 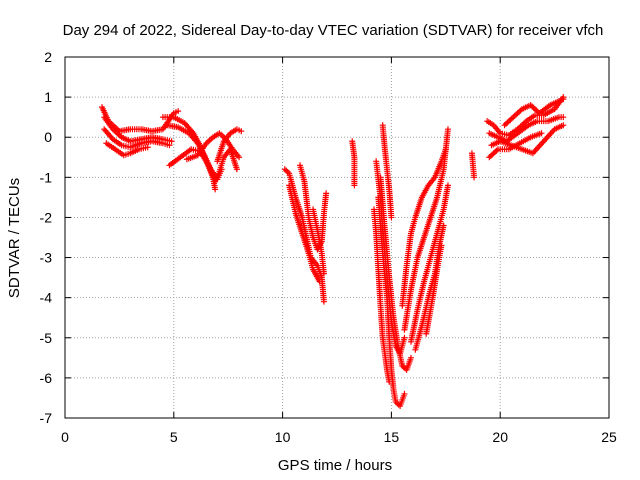 What do you see at coordinates (46, 177) in the screenshot?
I see `y-tick-label: -1` at bounding box center [46, 177].